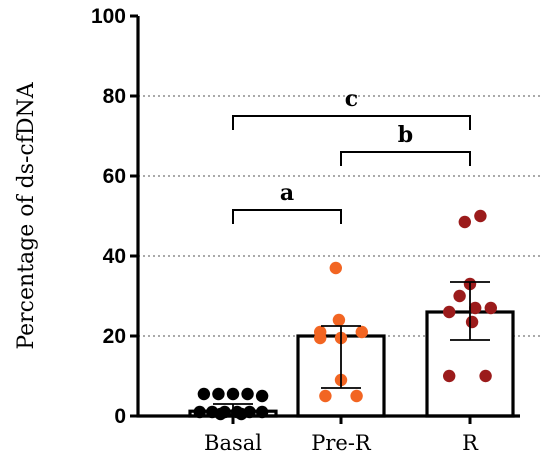  What do you see at coordinates (114, 96) in the screenshot?
I see `y-tick-label: 80` at bounding box center [114, 96].